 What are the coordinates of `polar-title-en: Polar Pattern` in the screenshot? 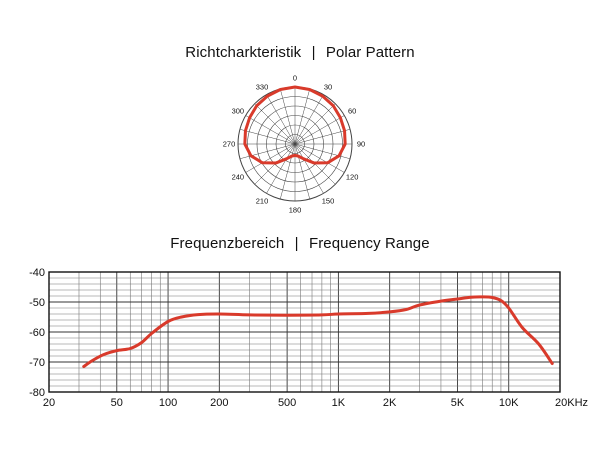 It's located at (370, 52).